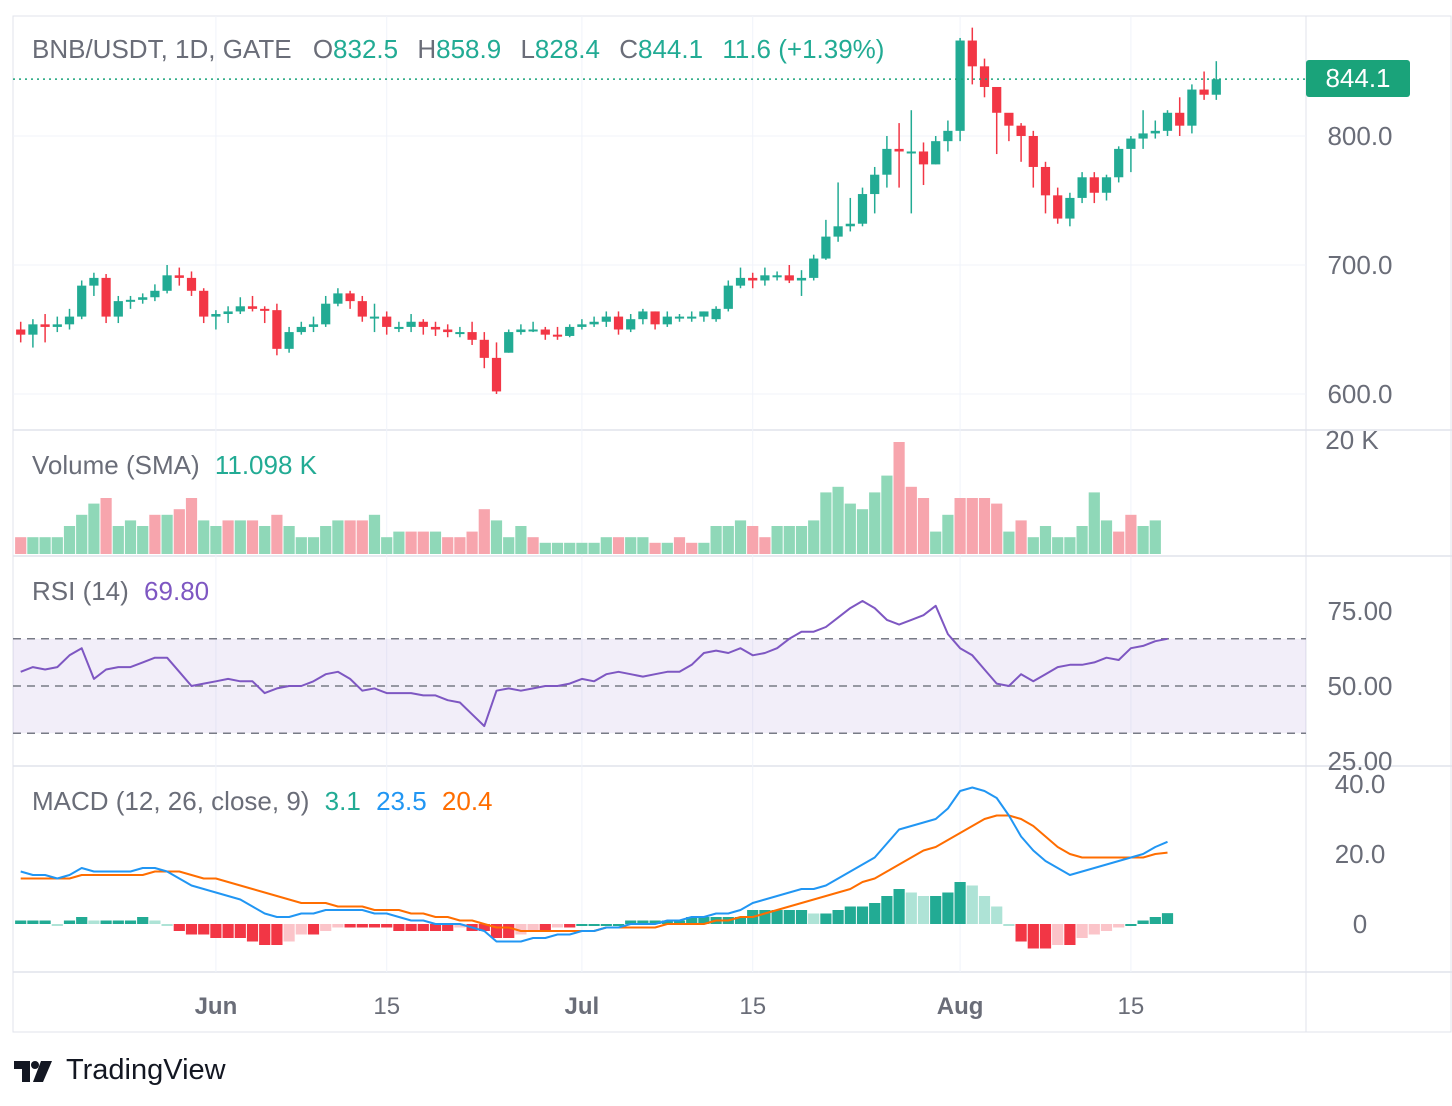 The height and width of the screenshot is (1106, 1452). I want to click on tradingview-brand: TradingView, so click(120, 1070).